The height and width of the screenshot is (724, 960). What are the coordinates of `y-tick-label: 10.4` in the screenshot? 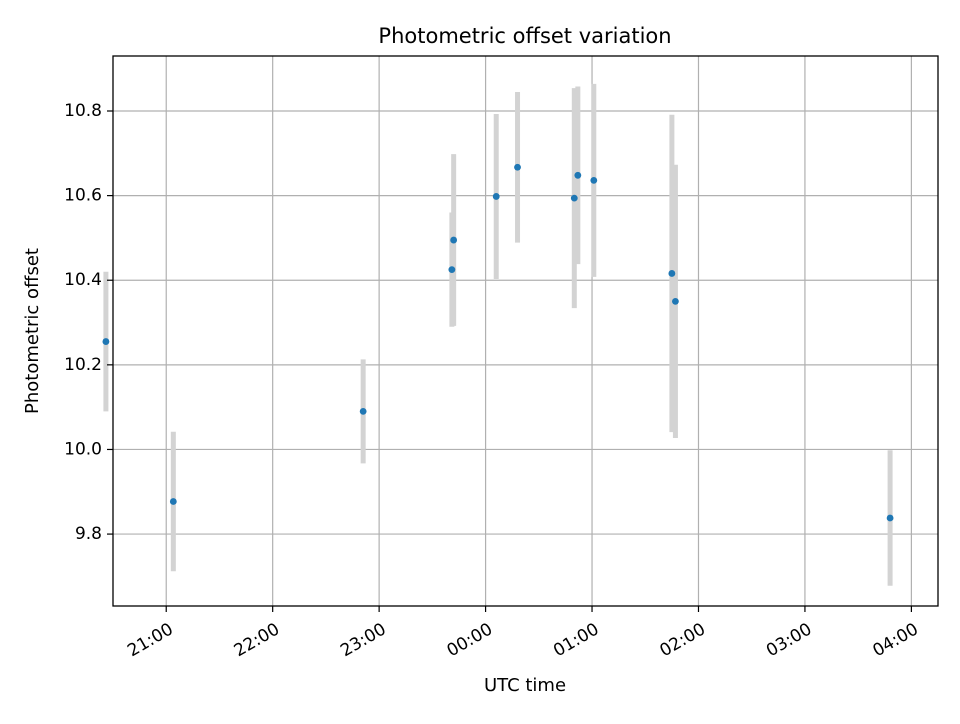 It's located at (83, 280).